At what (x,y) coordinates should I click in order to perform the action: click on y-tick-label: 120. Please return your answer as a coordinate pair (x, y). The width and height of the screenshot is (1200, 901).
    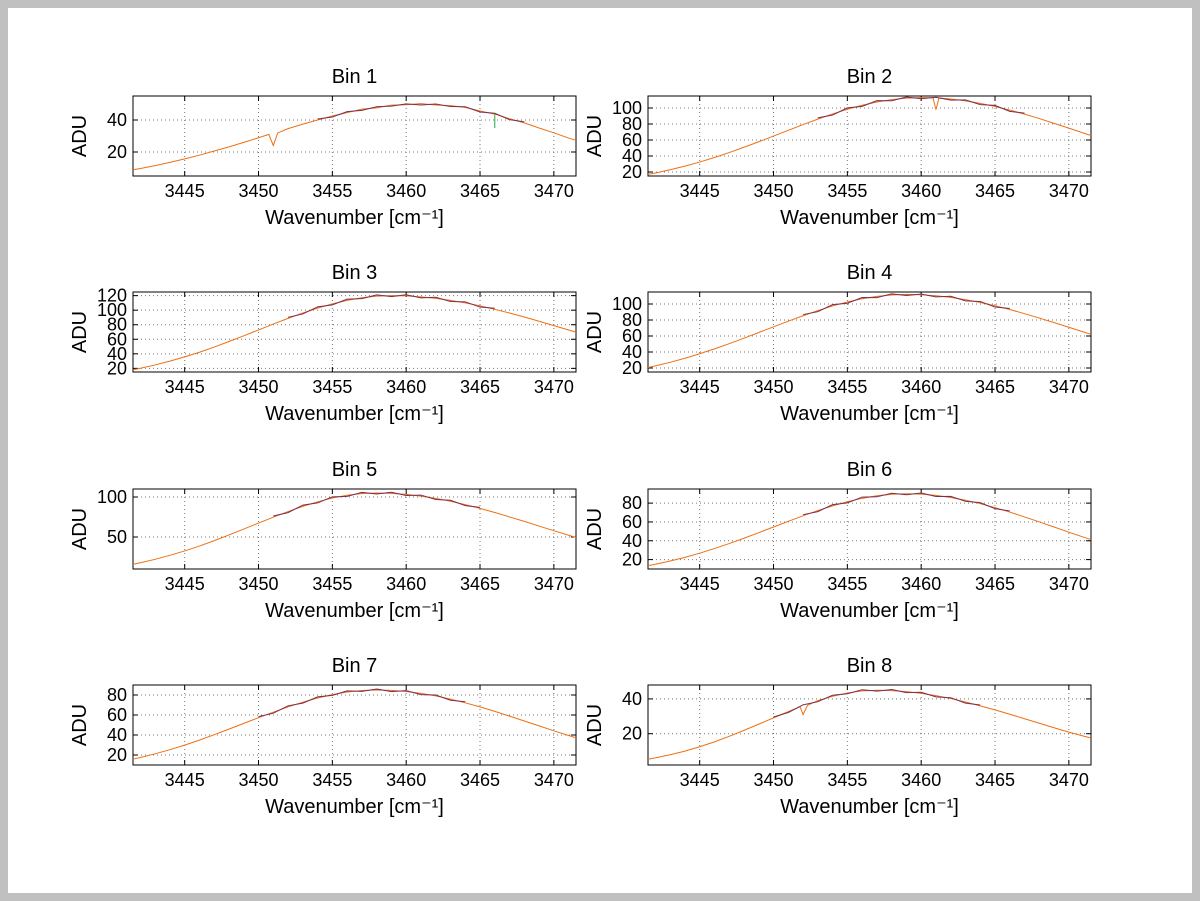
    Looking at the image, I should click on (112, 296).